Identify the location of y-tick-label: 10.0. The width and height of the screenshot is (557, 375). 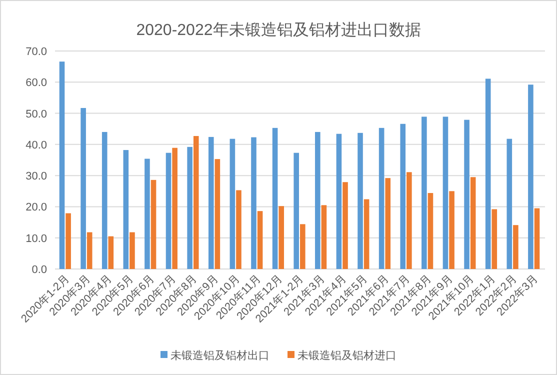
(36, 238).